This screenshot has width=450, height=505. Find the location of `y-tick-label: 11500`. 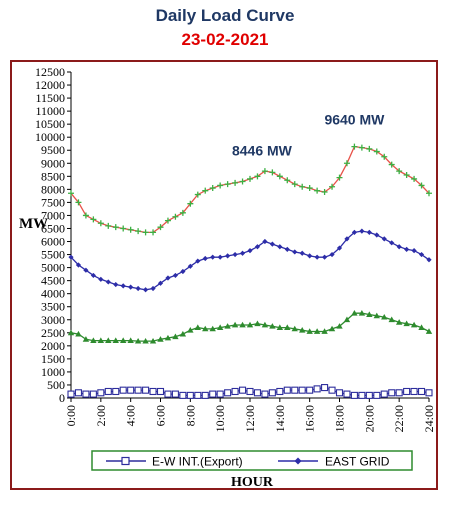

y-tick-label: 11500 is located at coordinates (50, 98).